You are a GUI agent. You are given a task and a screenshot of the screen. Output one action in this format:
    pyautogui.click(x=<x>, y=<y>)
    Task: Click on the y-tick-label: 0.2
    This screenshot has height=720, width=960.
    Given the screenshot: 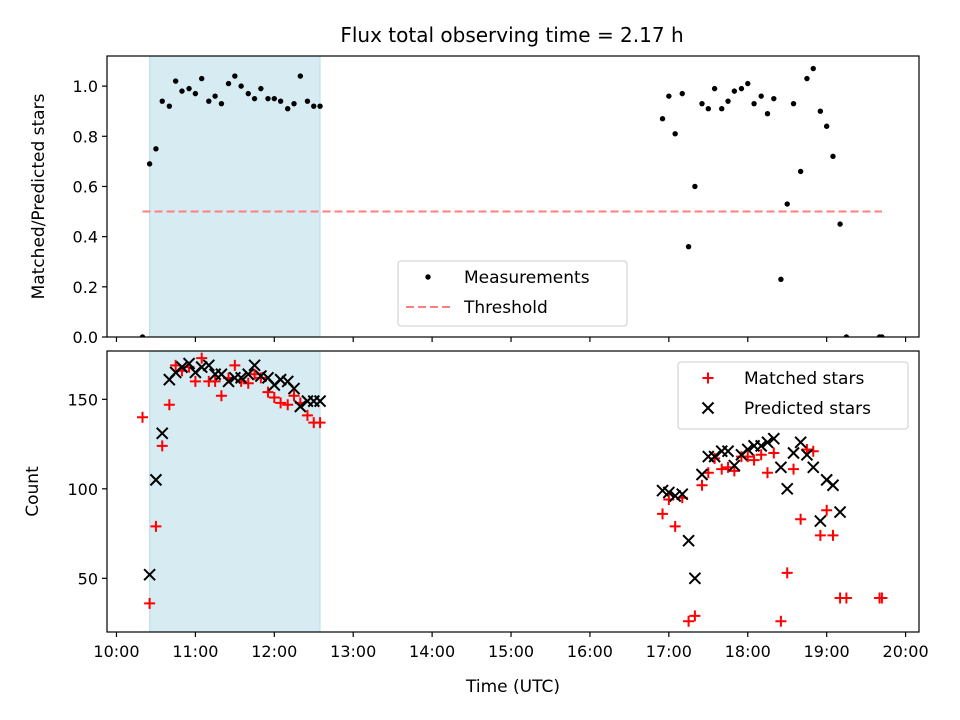 What is the action you would take?
    pyautogui.click(x=85, y=287)
    